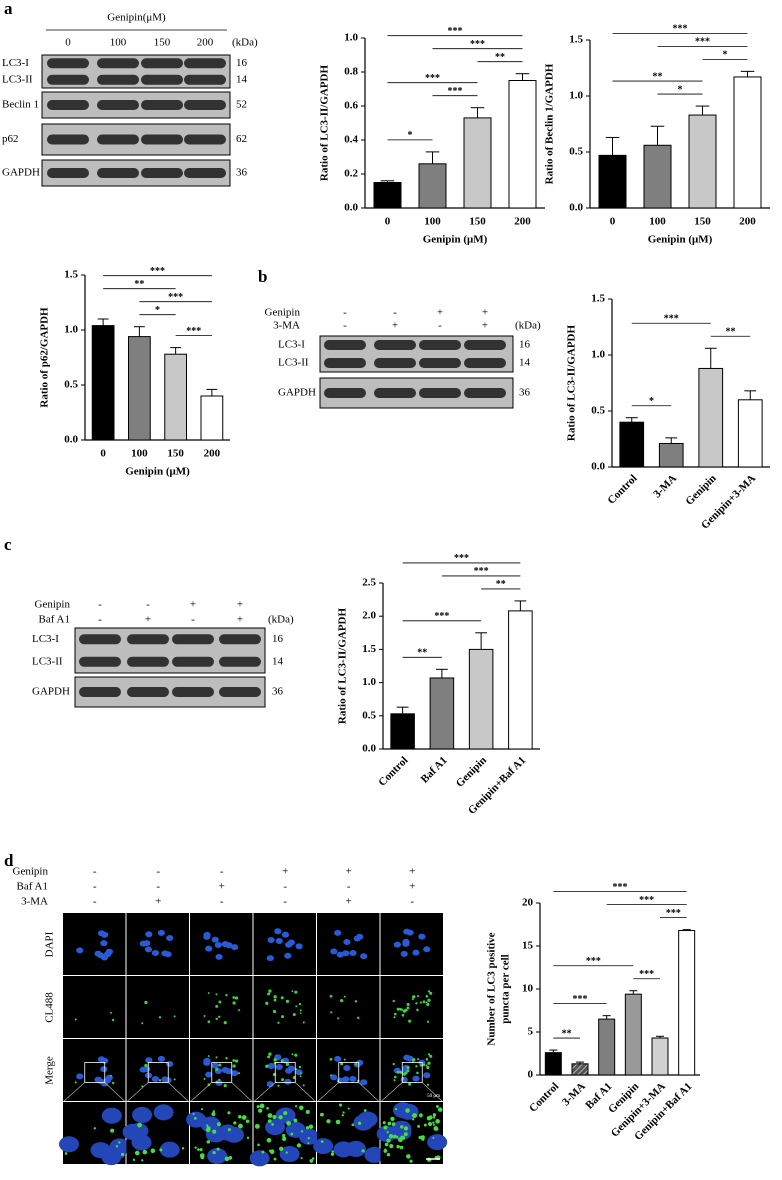 The width and height of the screenshot is (782, 1180). What do you see at coordinates (32, 887) in the screenshot?
I see `condition-label: Baf A1` at bounding box center [32, 887].